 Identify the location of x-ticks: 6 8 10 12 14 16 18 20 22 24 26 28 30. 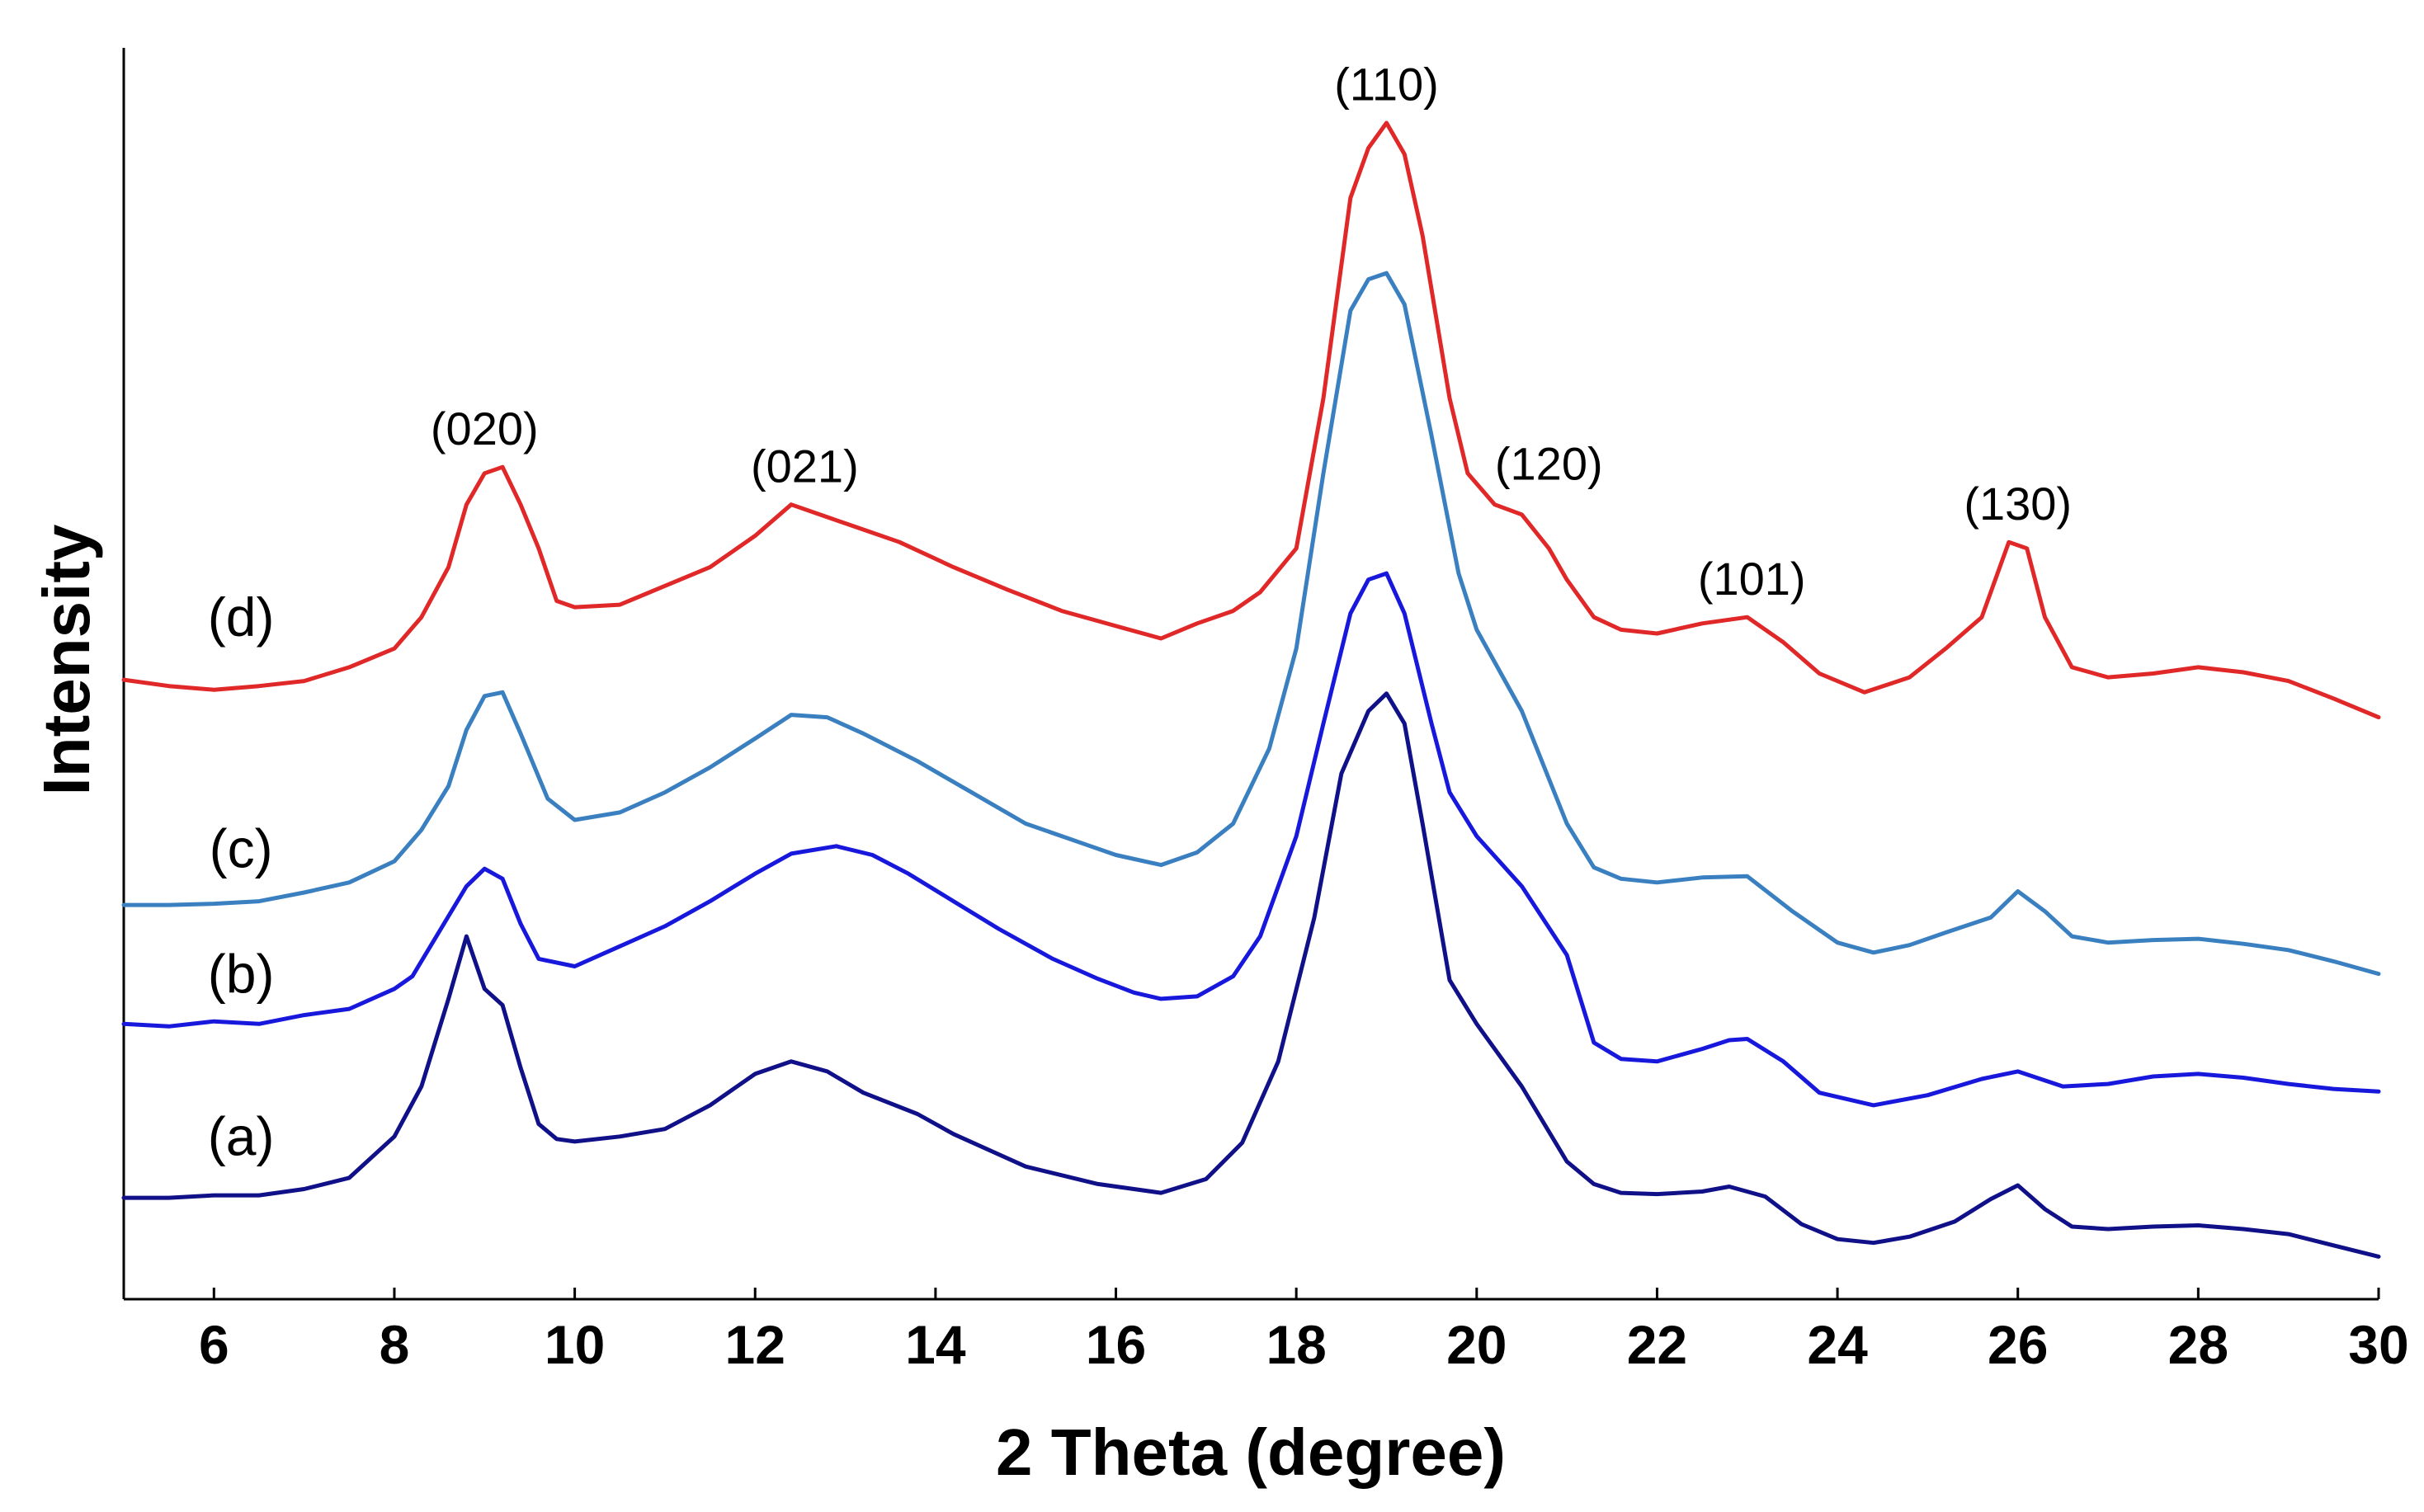
(1304, 1331).